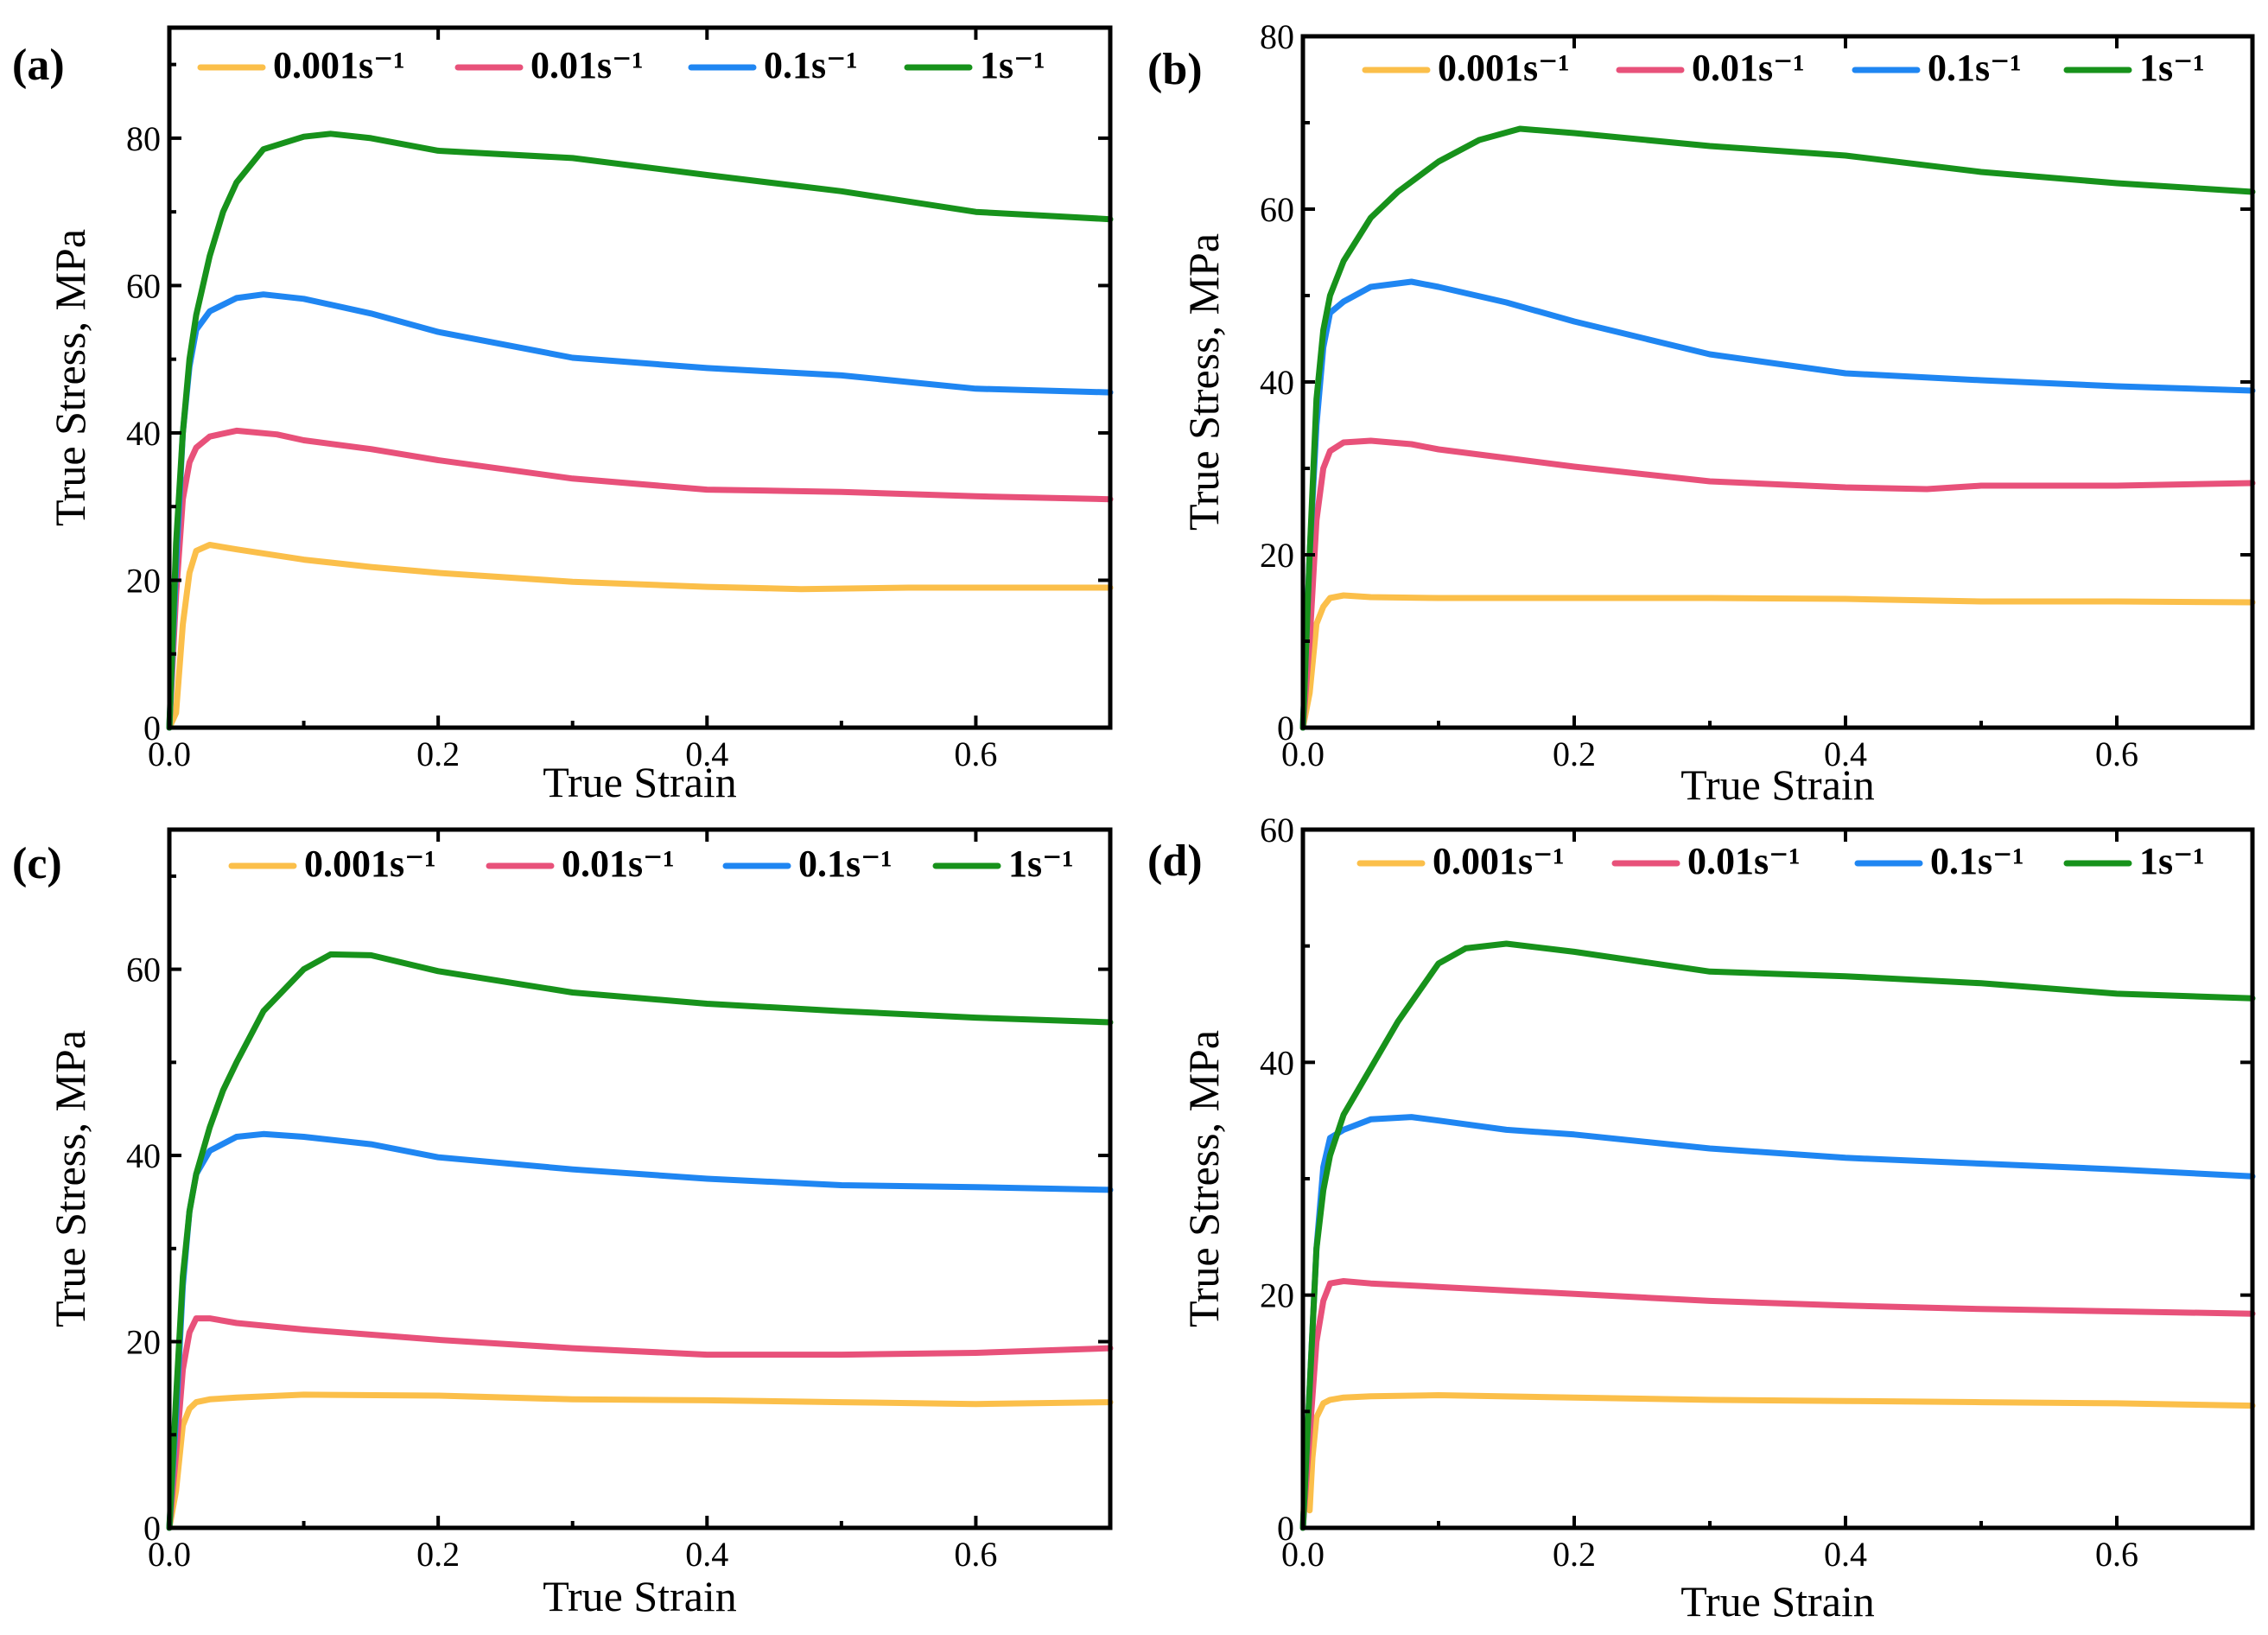 The height and width of the screenshot is (1635, 2268). Describe the element at coordinates (37, 863) in the screenshot. I see `panel-letter: (c)` at that location.